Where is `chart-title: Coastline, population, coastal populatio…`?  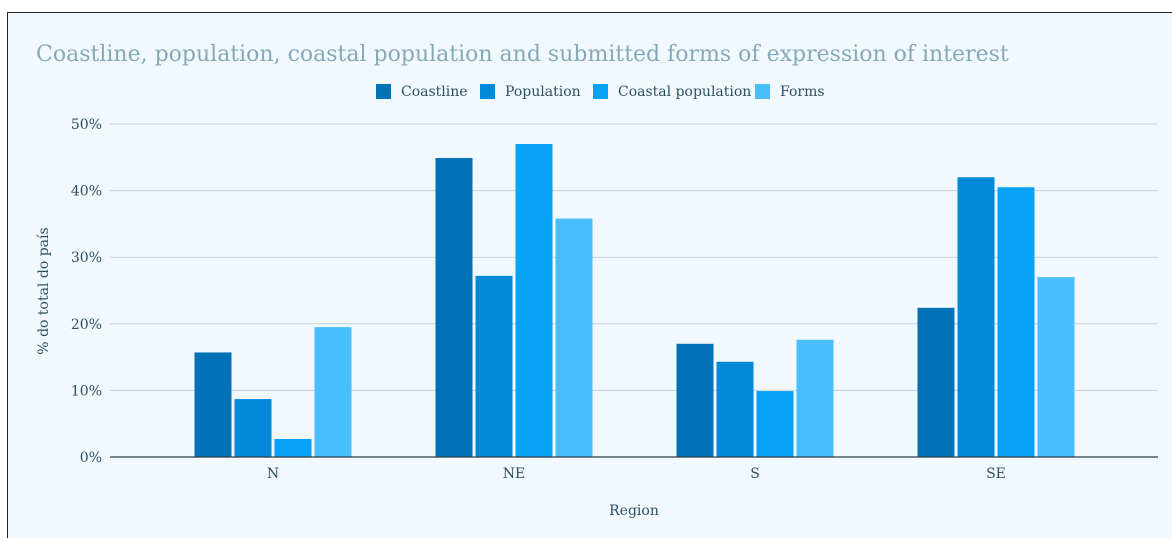 chart-title: Coastline, population, coastal populatio… is located at coordinates (522, 54).